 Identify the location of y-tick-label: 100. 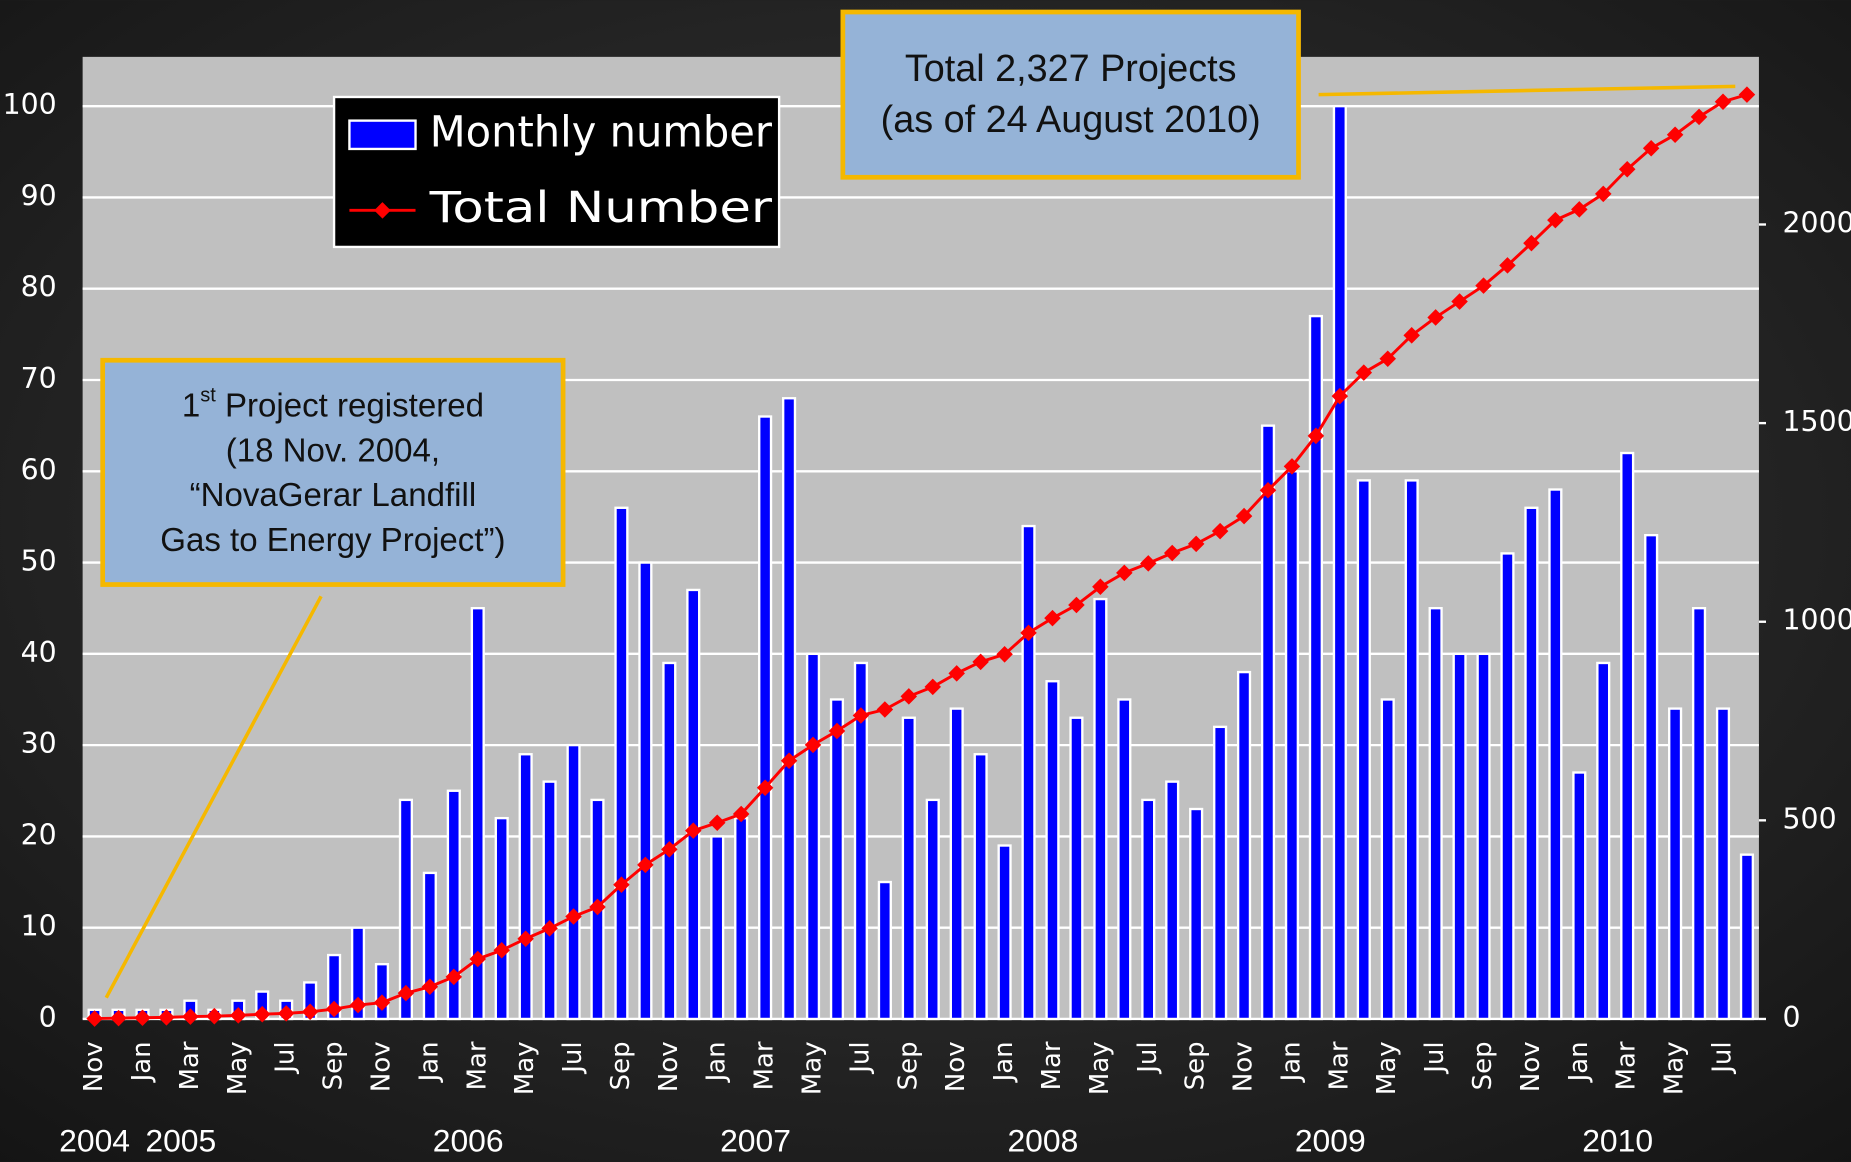
(30, 104).